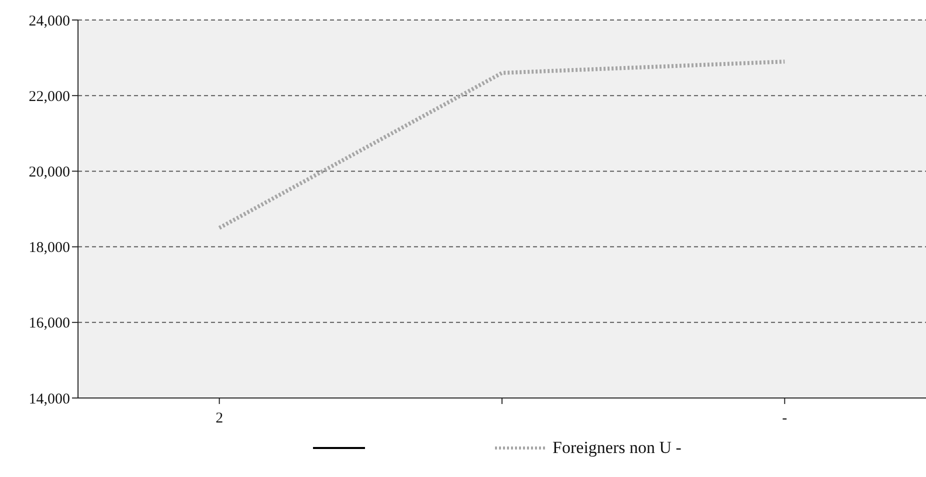 The width and height of the screenshot is (926, 477). What do you see at coordinates (49, 248) in the screenshot?
I see `y-tick-label: 18,000` at bounding box center [49, 248].